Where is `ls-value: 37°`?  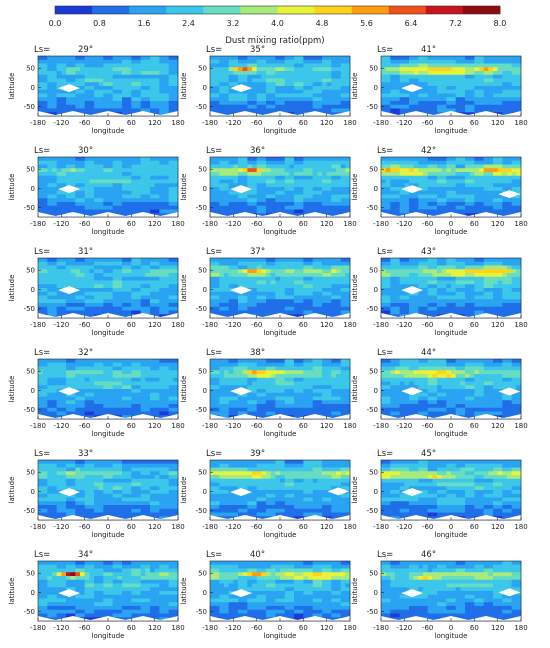 ls-value: 37° is located at coordinates (257, 252).